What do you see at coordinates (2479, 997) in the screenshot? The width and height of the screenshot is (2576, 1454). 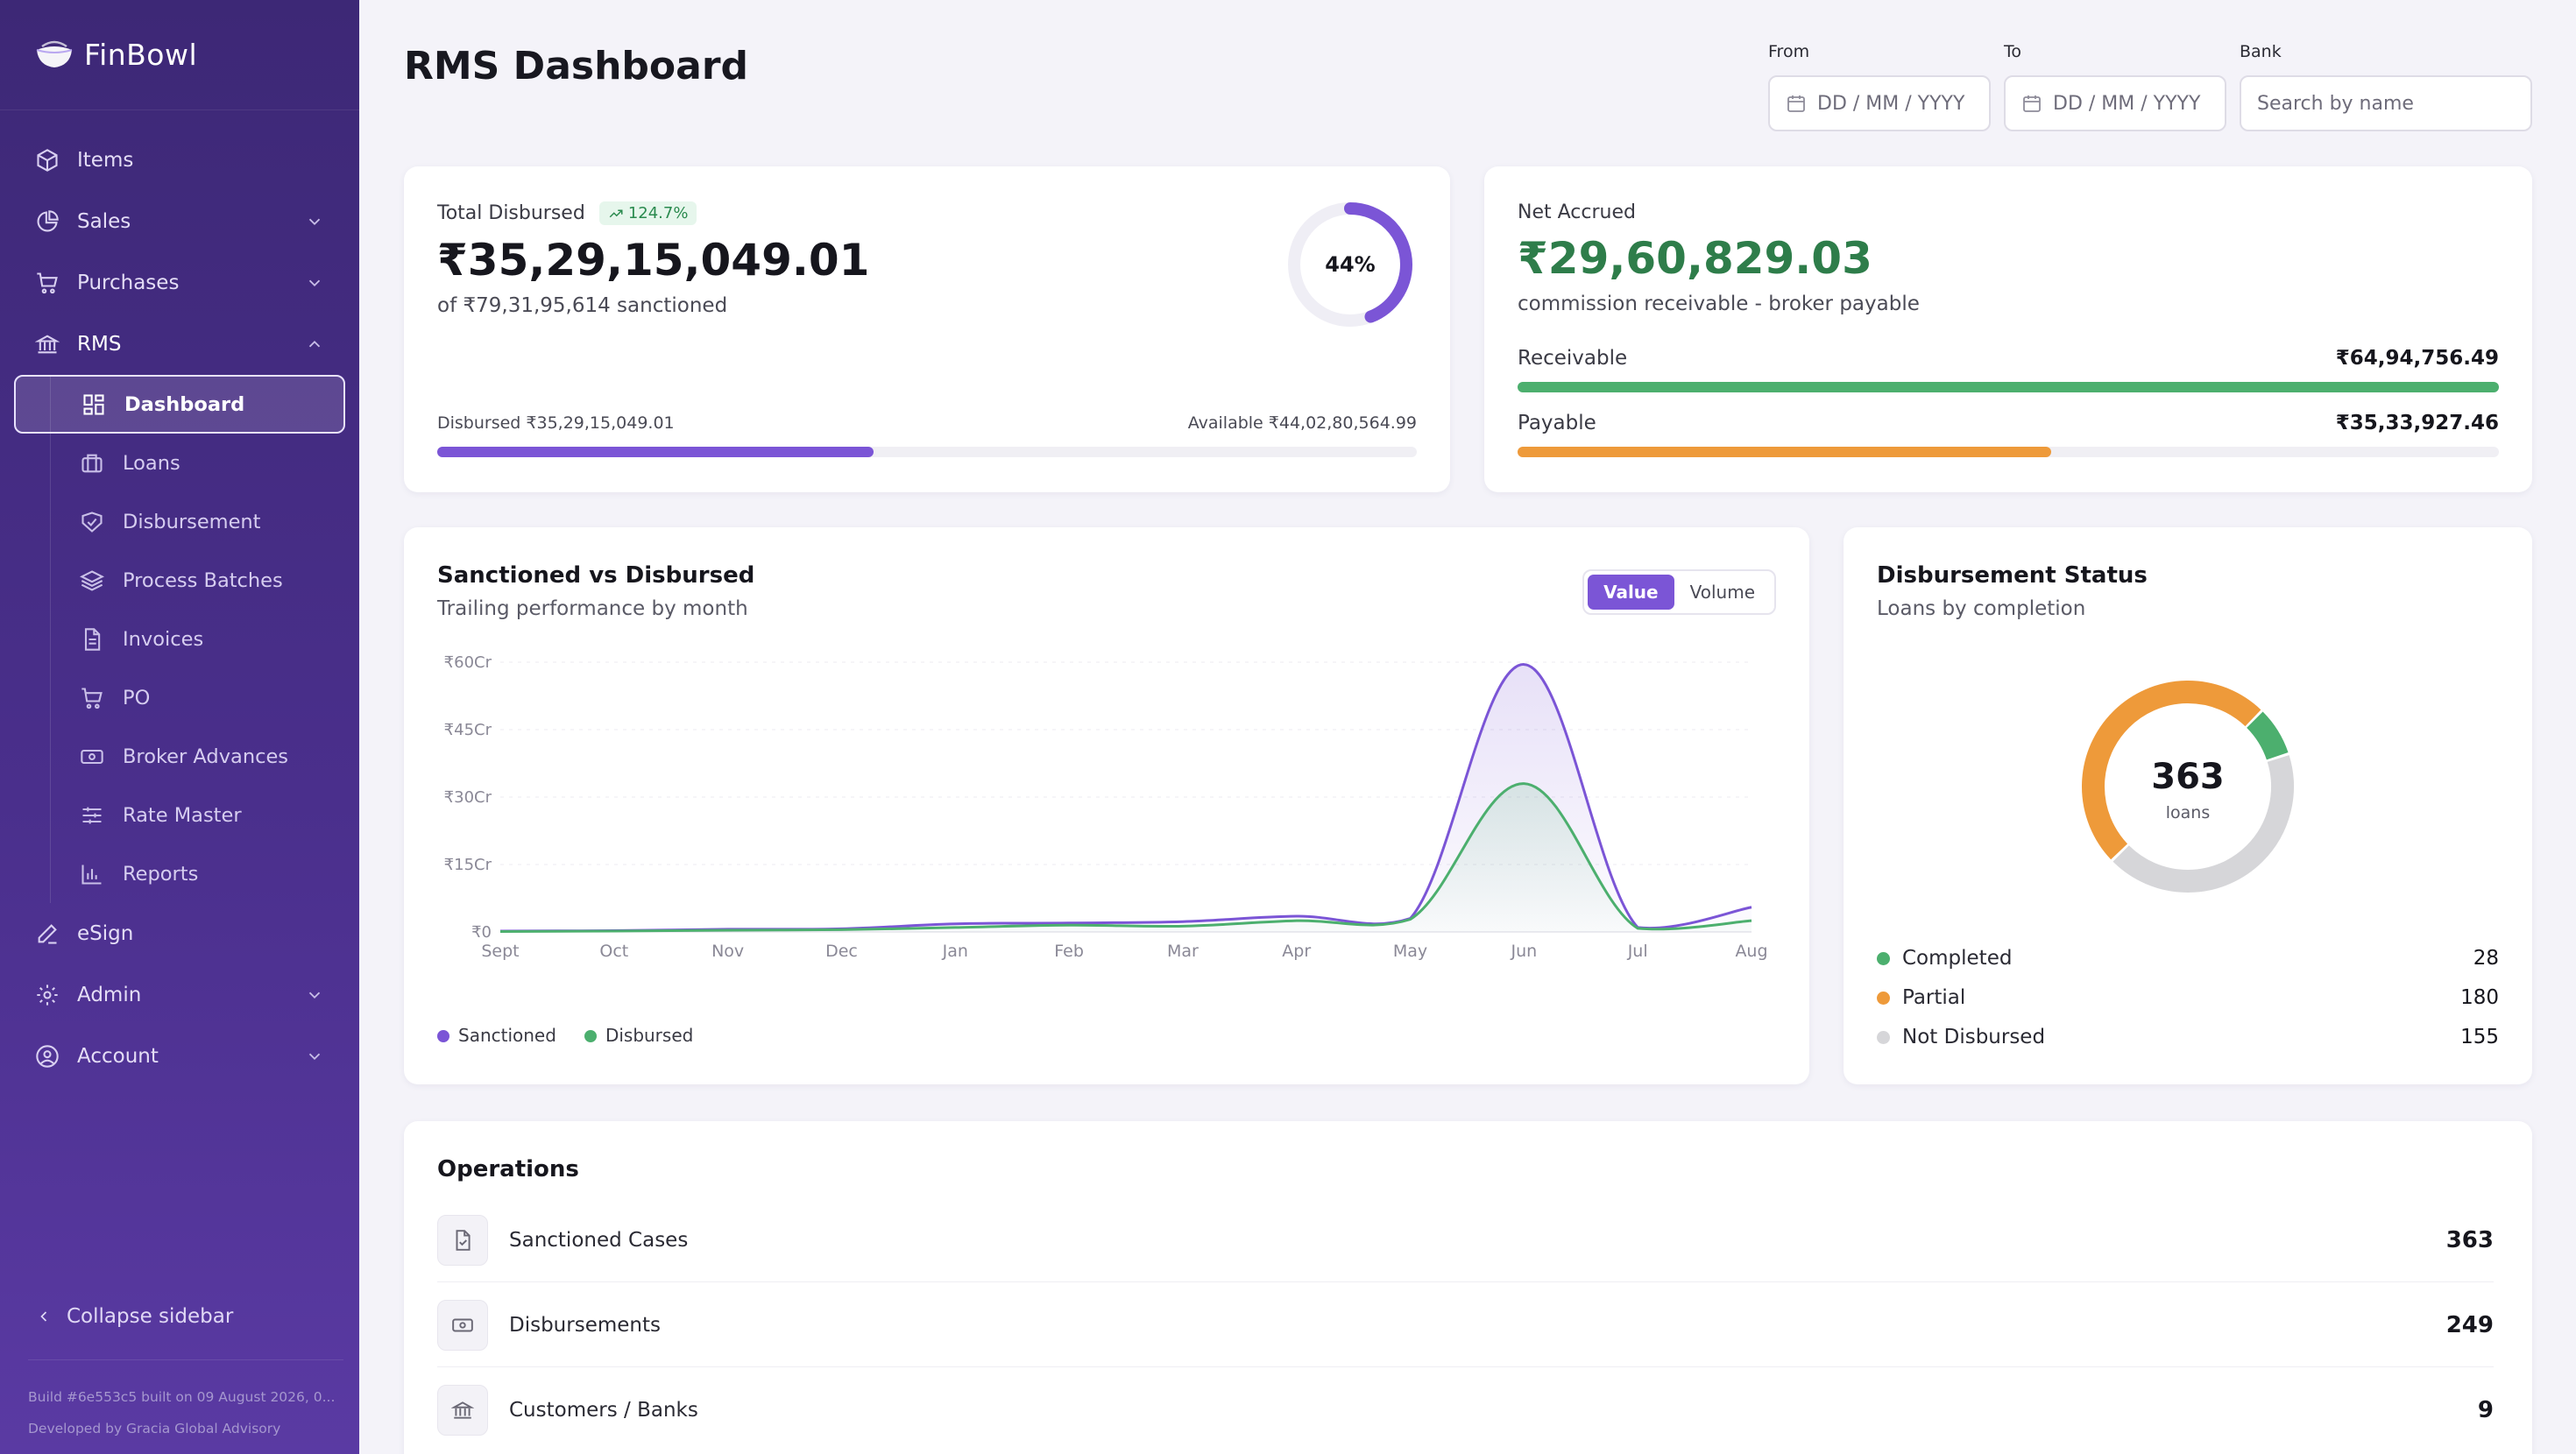 I see `status-value: 180` at bounding box center [2479, 997].